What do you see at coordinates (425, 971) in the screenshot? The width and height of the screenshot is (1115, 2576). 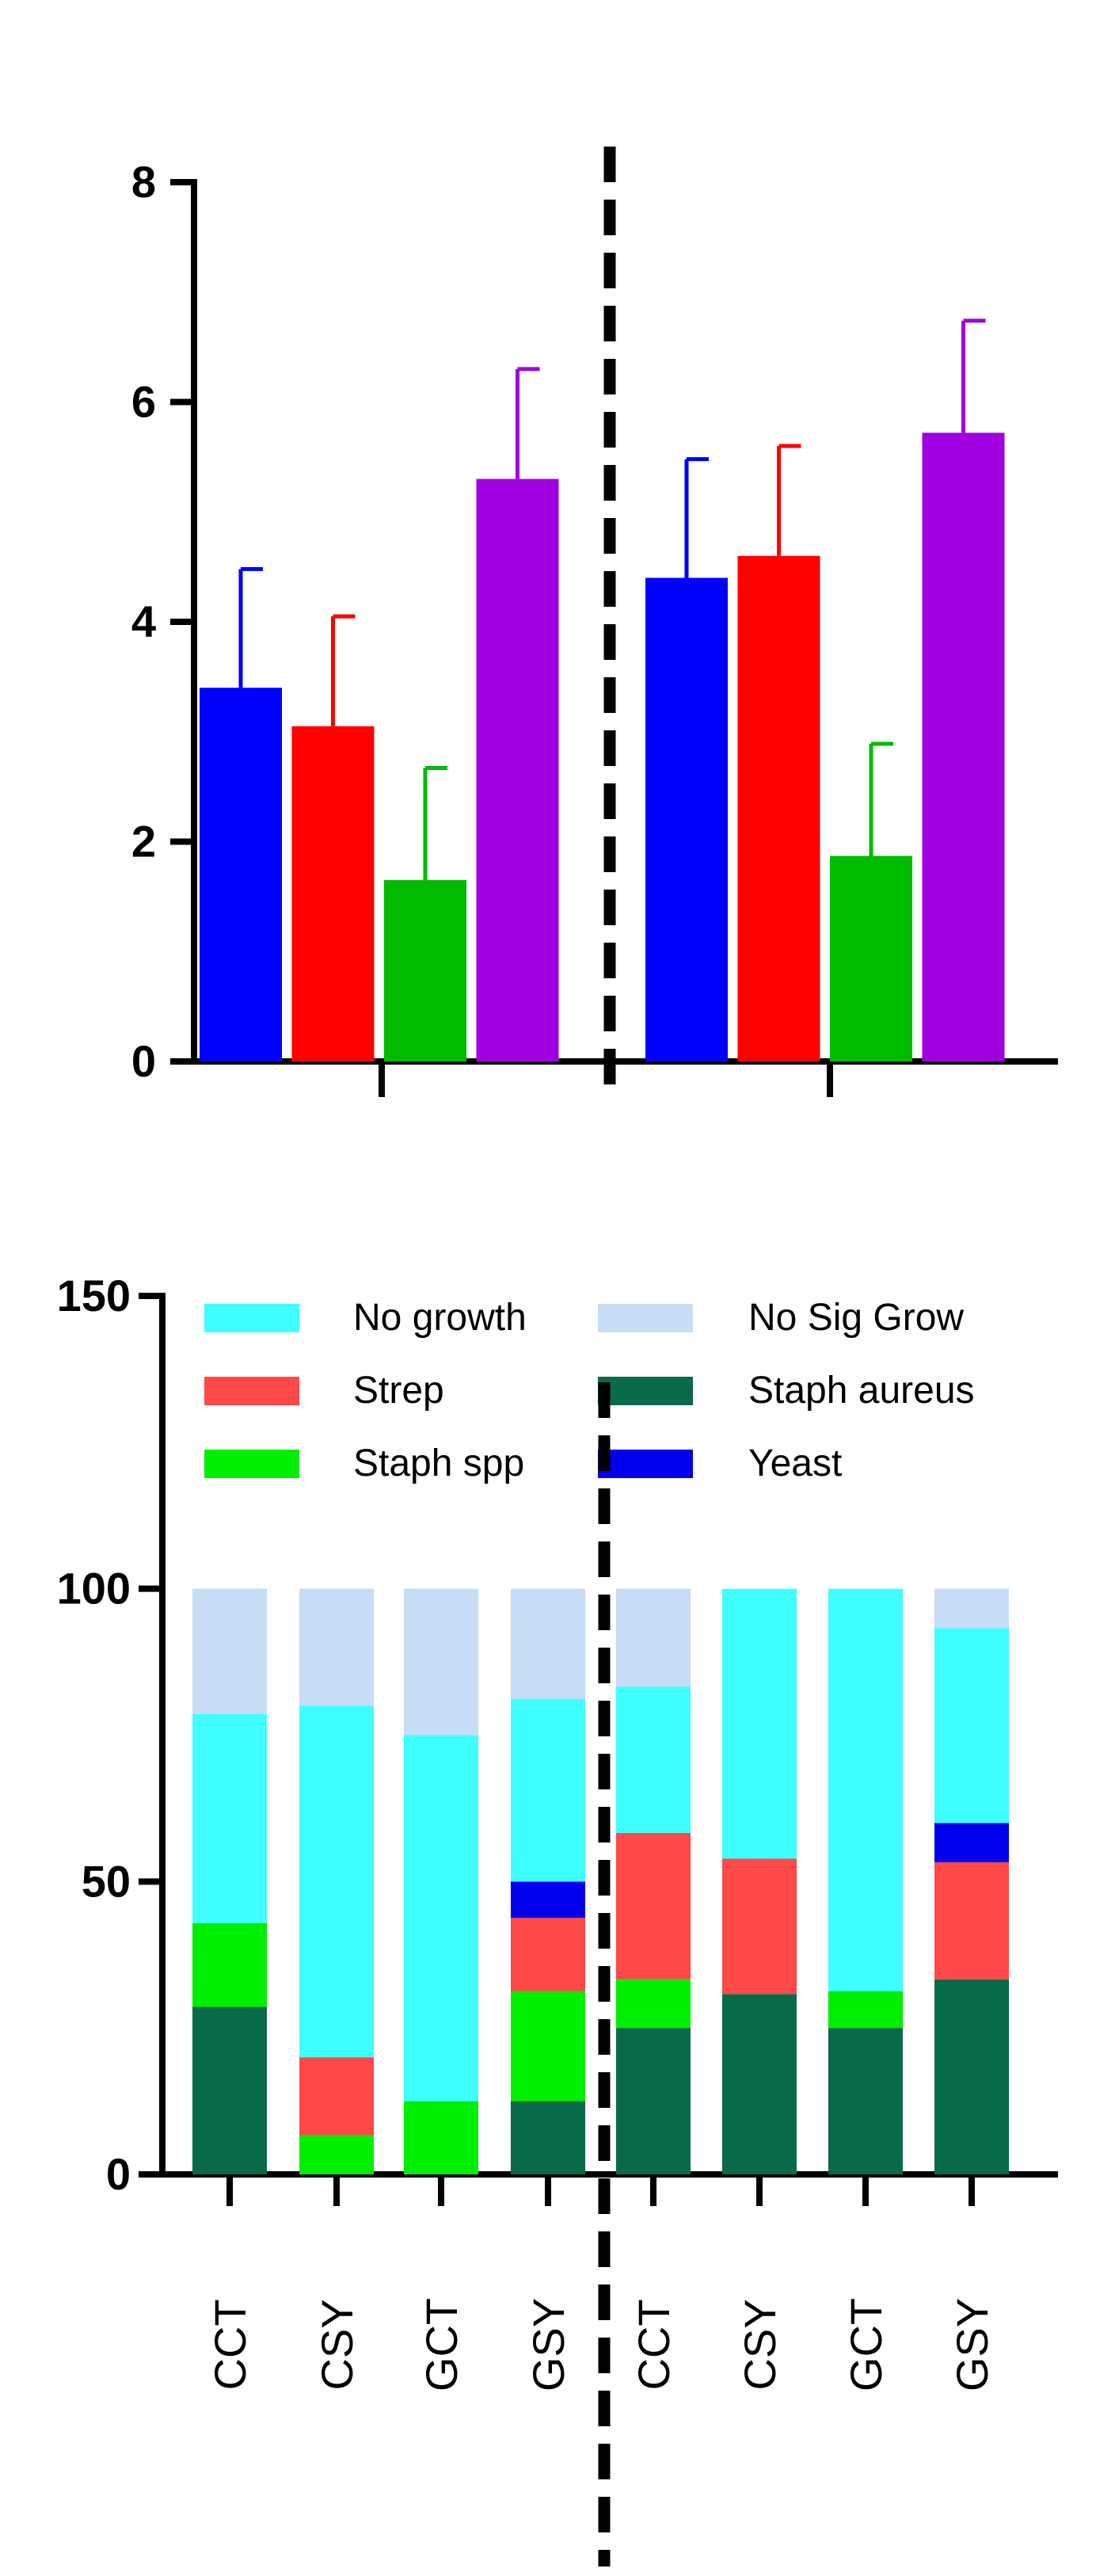 I see `bacteria-bar-gct-pre` at bounding box center [425, 971].